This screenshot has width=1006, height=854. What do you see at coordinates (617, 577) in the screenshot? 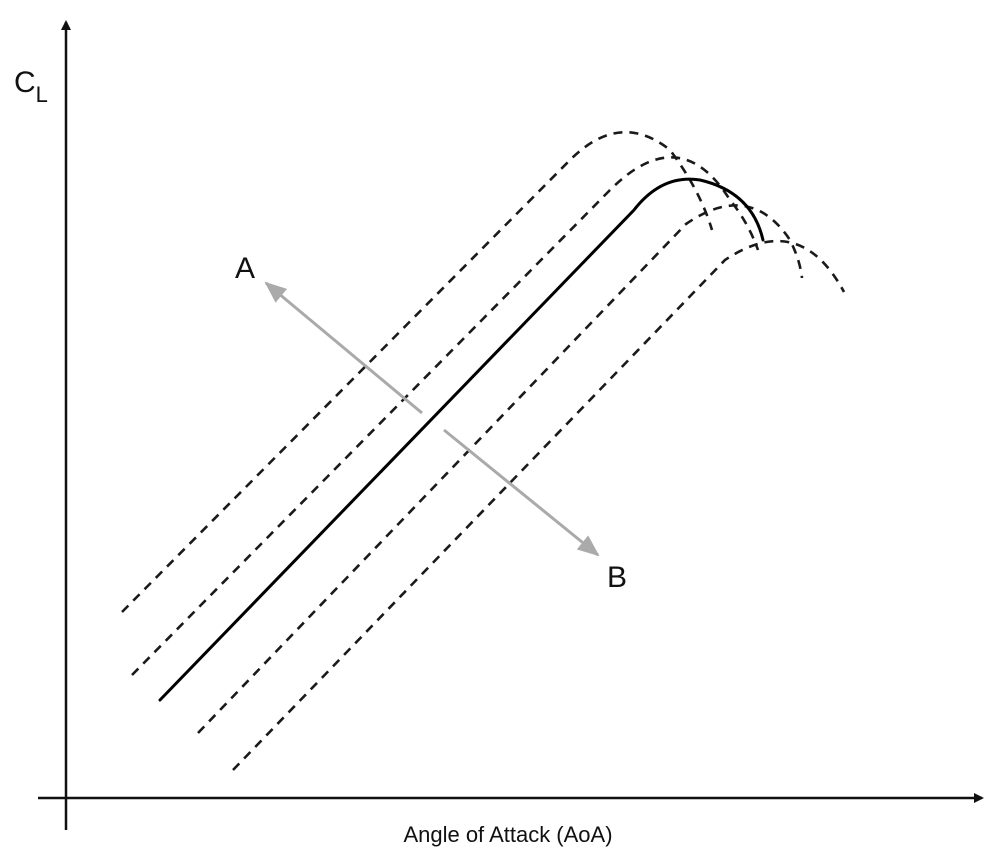
I see `arrow-b-label: B` at bounding box center [617, 577].